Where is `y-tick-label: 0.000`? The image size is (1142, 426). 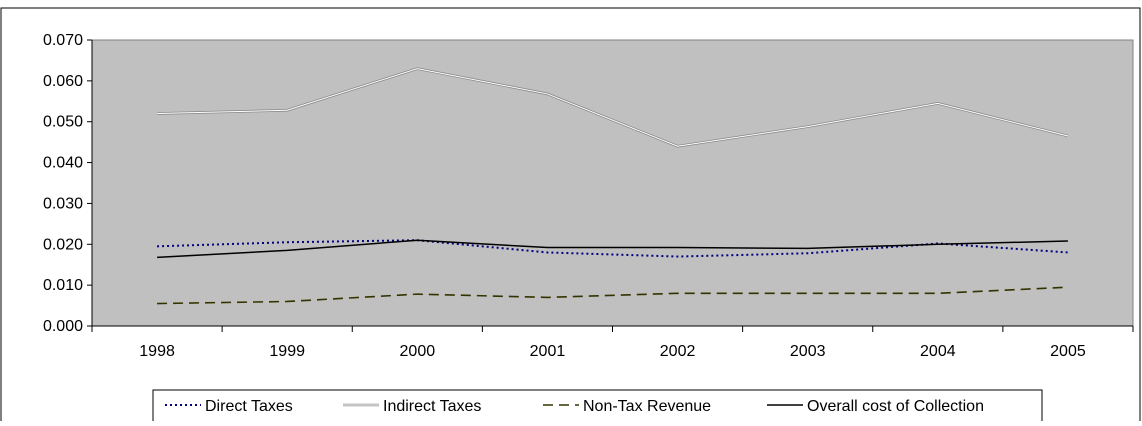
y-tick-label: 0.000 is located at coordinates (63, 326).